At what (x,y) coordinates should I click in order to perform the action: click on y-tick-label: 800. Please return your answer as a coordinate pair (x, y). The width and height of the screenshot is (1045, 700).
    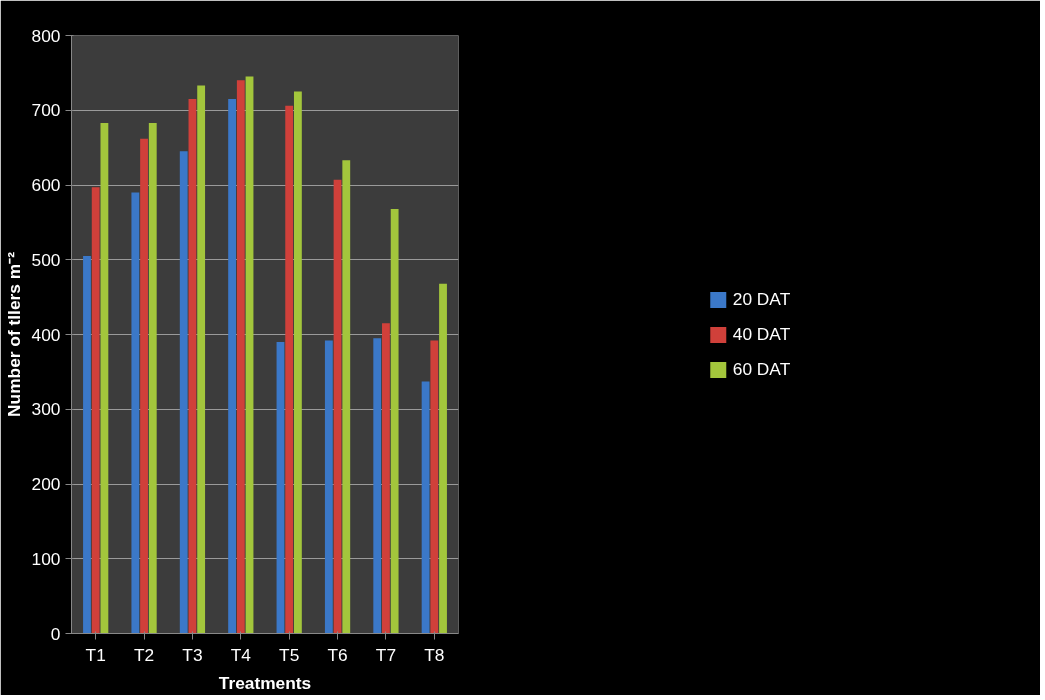
    Looking at the image, I should click on (46, 35).